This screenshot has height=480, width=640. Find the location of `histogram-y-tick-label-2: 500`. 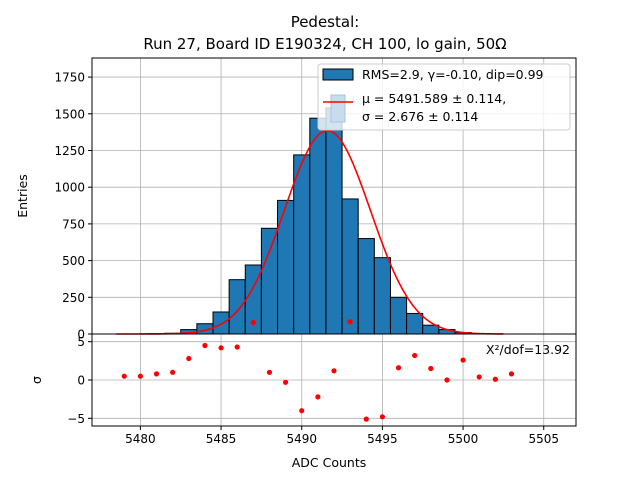

histogram-y-tick-label-2: 500 is located at coordinates (73, 261).